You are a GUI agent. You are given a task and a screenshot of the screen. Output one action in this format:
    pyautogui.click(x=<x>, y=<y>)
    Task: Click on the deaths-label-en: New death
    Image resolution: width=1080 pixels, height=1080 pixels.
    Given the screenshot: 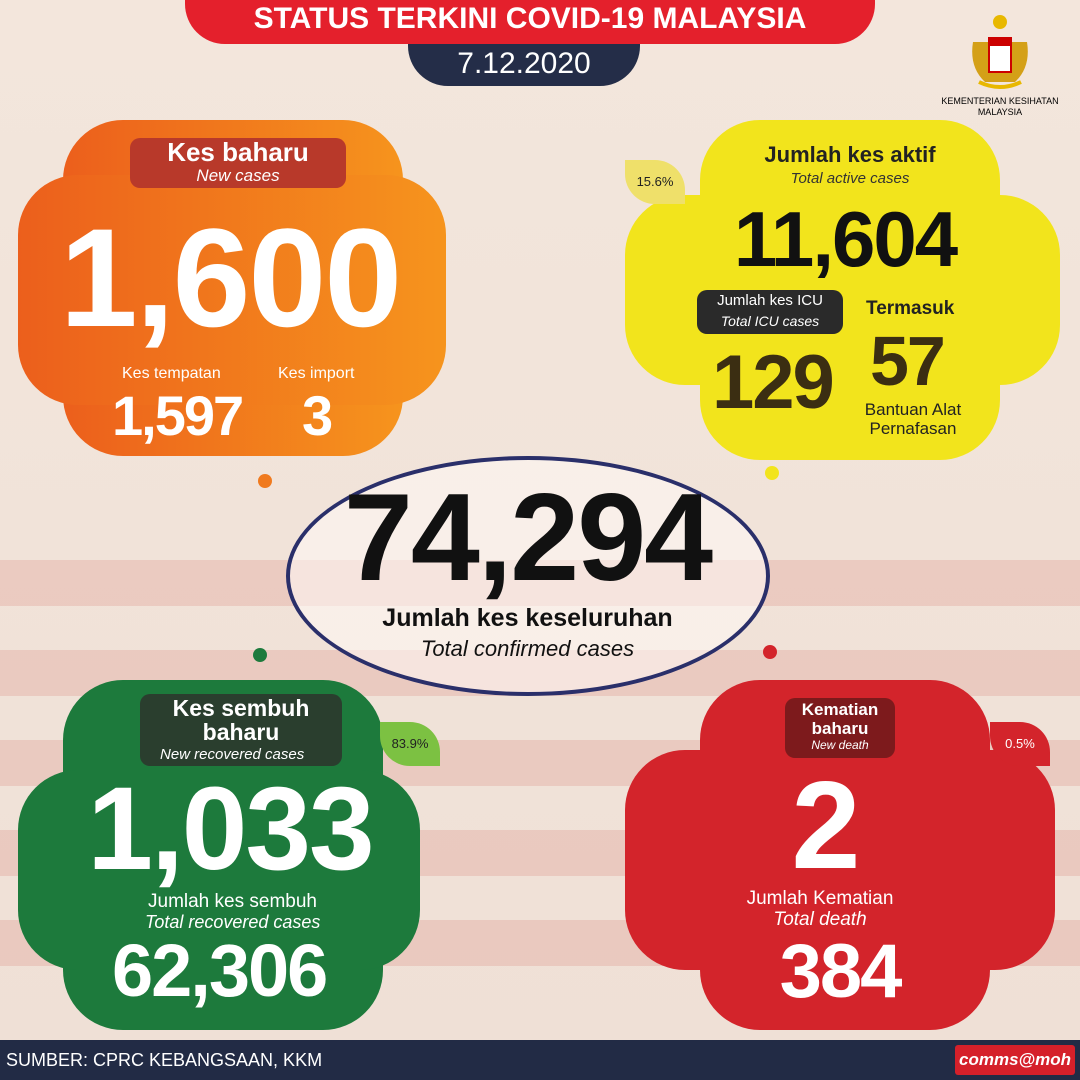 What is the action you would take?
    pyautogui.click(x=840, y=745)
    